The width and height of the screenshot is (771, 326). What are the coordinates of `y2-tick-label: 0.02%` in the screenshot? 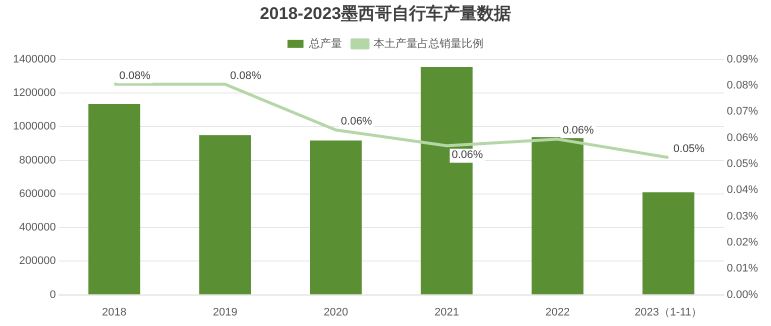 It's located at (742, 242).